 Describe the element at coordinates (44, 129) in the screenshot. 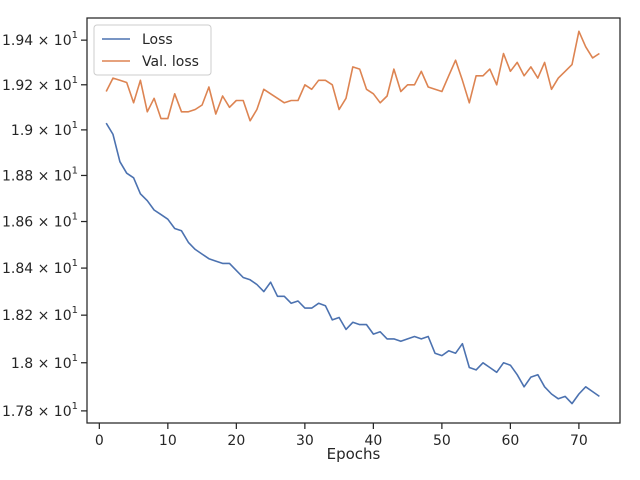

I see `y-tick-label: 1.9 × 10¹` at that location.